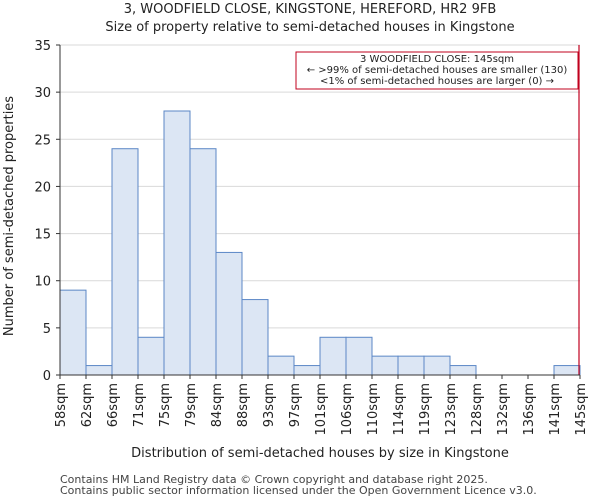  What do you see at coordinates (425, 409) in the screenshot?
I see `x-tick-label: 119sqm` at bounding box center [425, 409].